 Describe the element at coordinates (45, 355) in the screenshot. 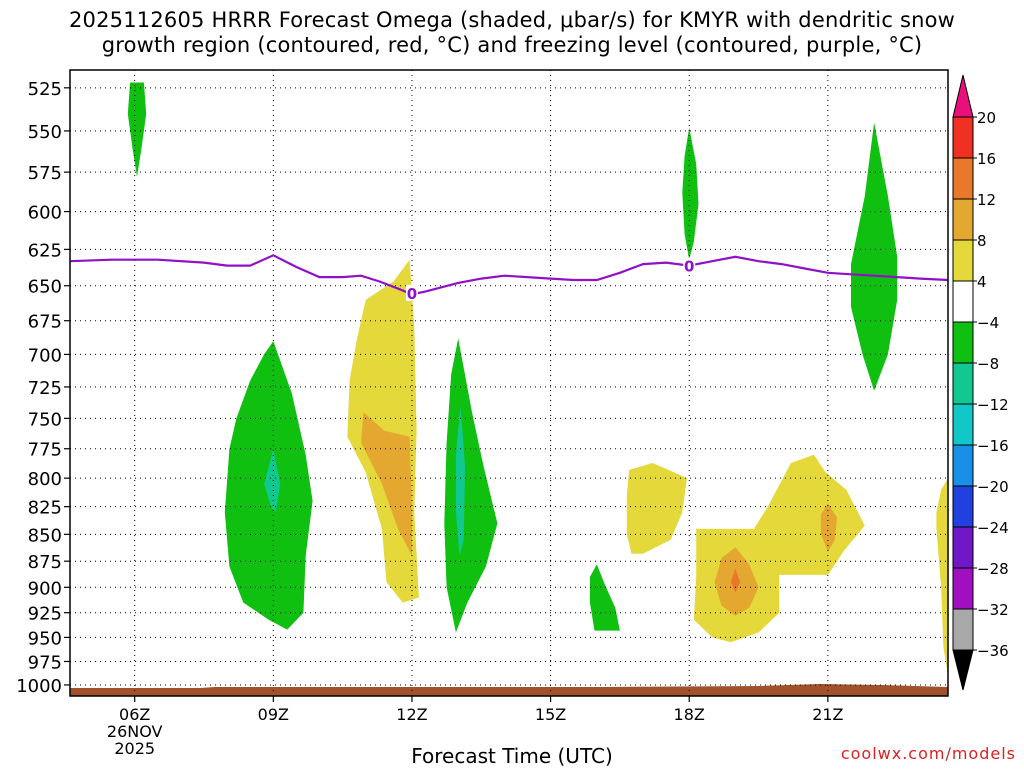

I see `y-tick-label-700: 700` at that location.